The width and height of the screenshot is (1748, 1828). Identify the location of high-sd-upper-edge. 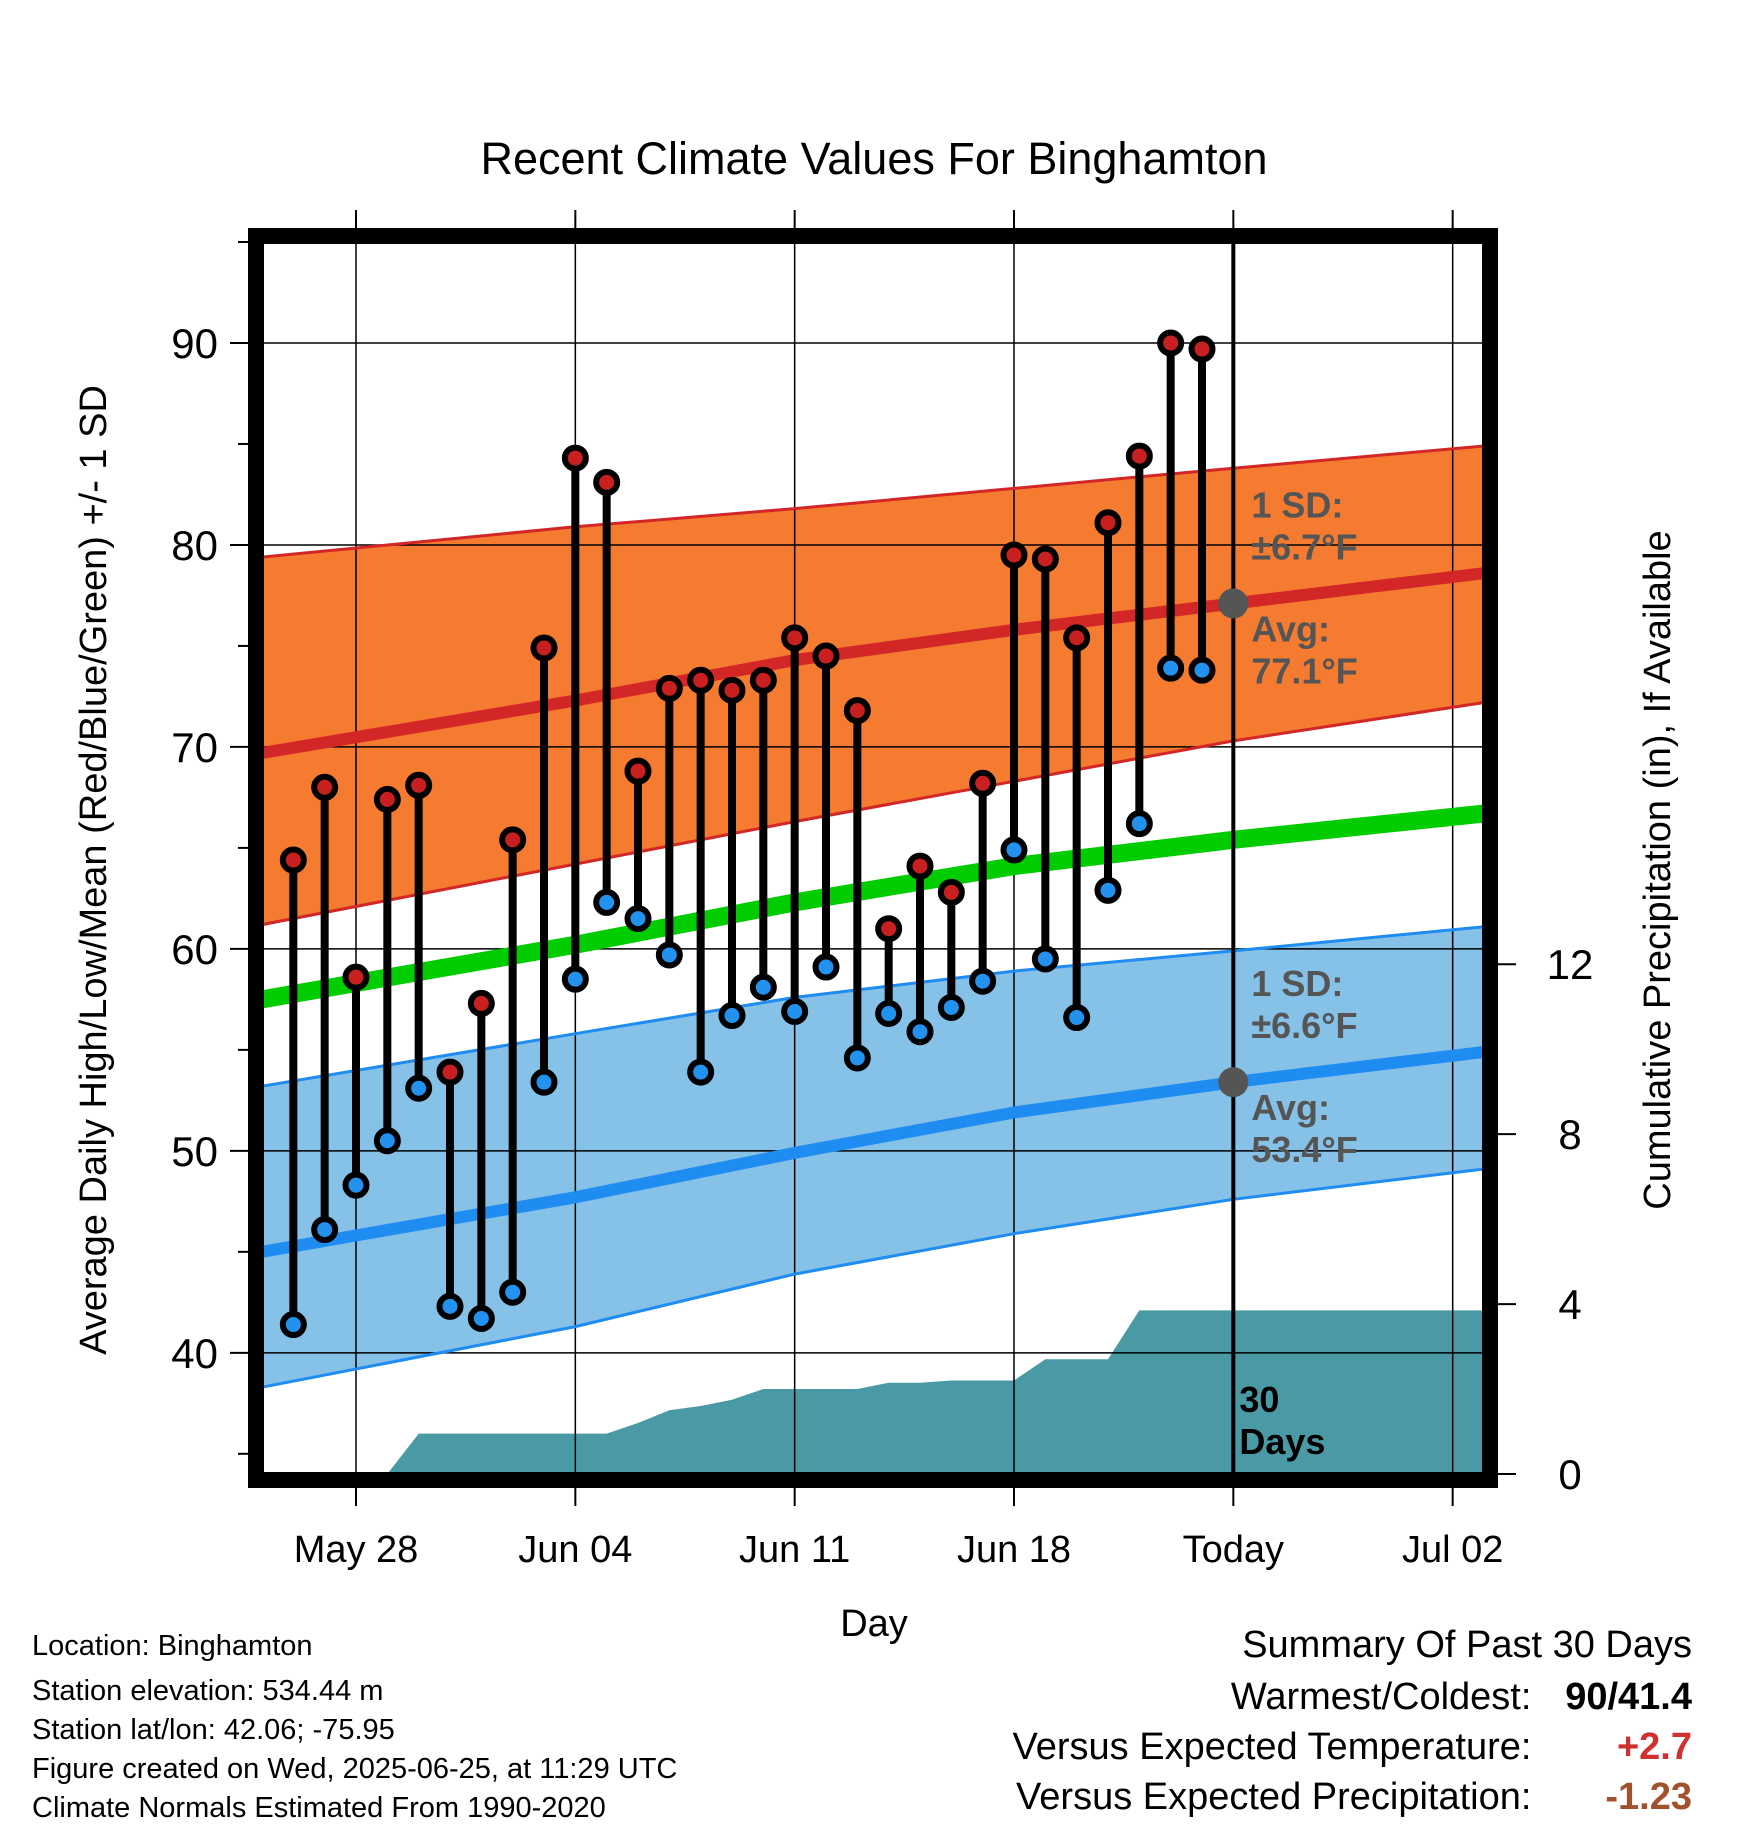
(873, 501).